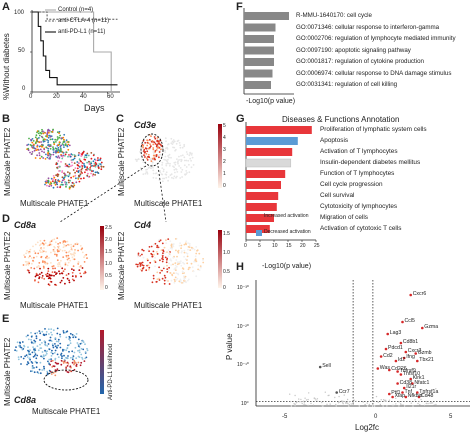  Describe the element at coordinates (224, 162) in the screenshot. I see `phate-c-scale-2: 2` at that location.